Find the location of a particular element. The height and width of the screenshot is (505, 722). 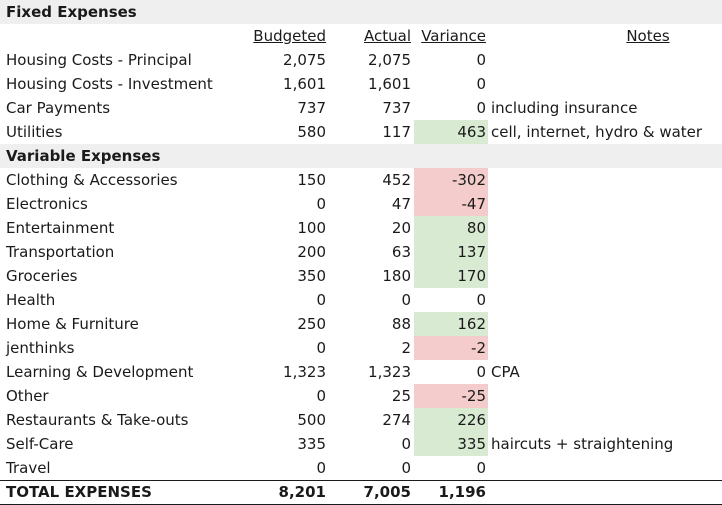

variance-value: -47 is located at coordinates (451, 204).